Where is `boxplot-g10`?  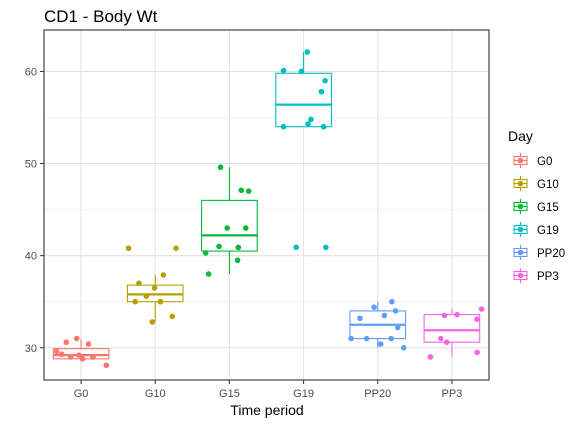
boxplot-g10 is located at coordinates (155, 298).